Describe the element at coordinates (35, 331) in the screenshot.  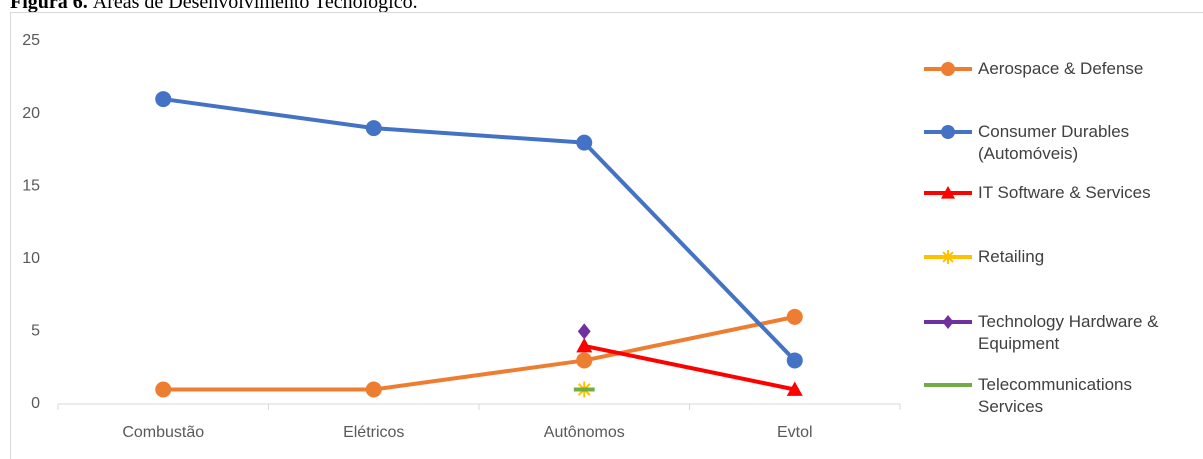
I see `y-tick-label: 5` at that location.